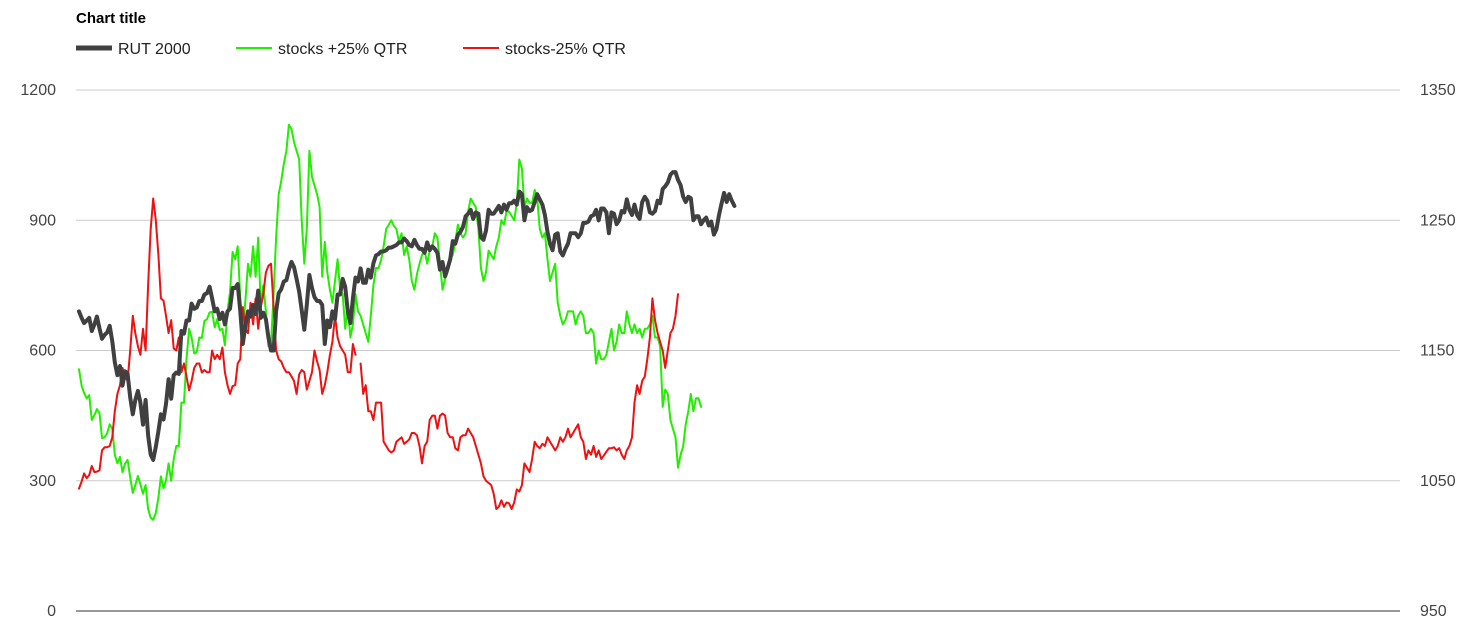 The image size is (1466, 627). Describe the element at coordinates (565, 49) in the screenshot. I see `legend-label: stocks-25% QTR` at that location.